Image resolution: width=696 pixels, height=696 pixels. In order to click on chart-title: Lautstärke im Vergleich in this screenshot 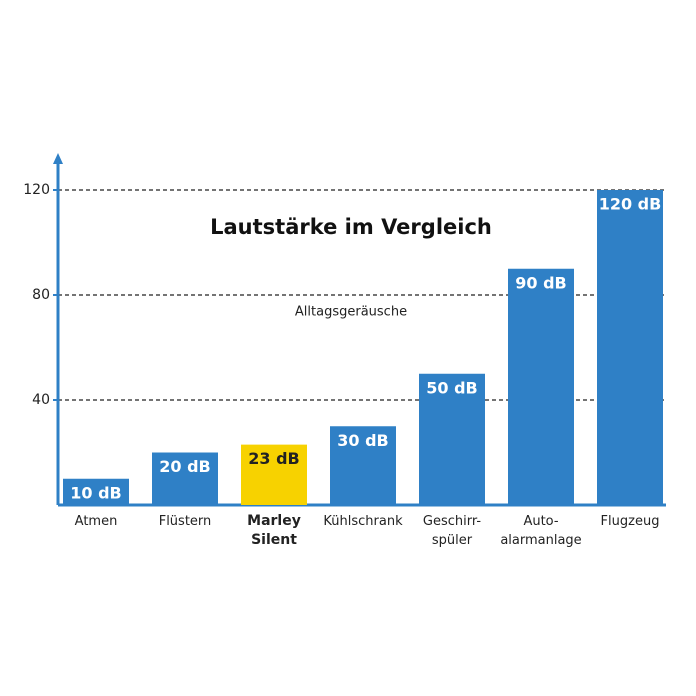, I will do `click(351, 227)`.